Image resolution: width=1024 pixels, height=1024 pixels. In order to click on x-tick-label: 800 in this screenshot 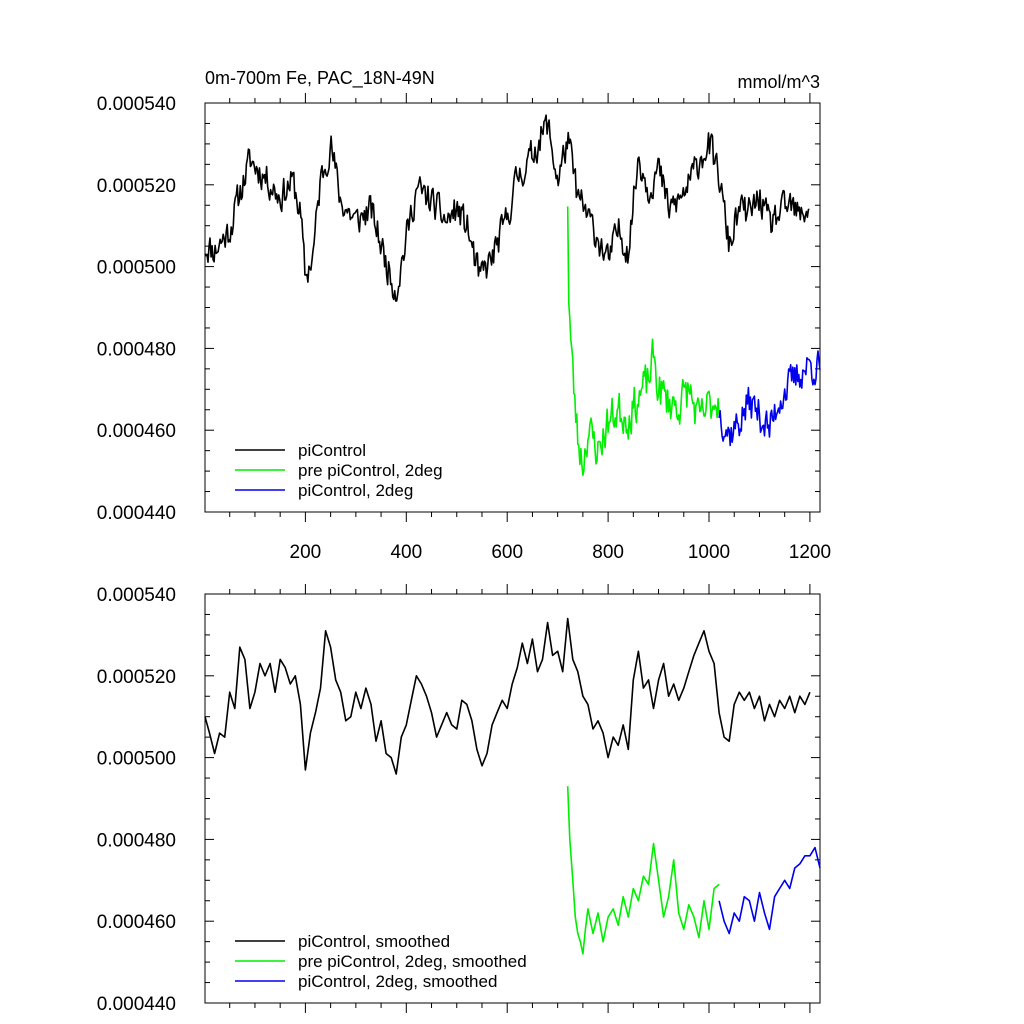, I will do `click(608, 552)`.